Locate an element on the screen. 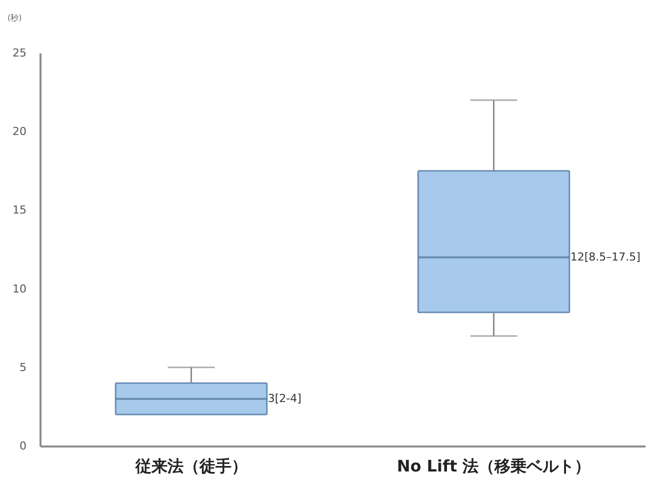 This screenshot has height=482, width=656. y-tick-label: 20 is located at coordinates (19, 131).